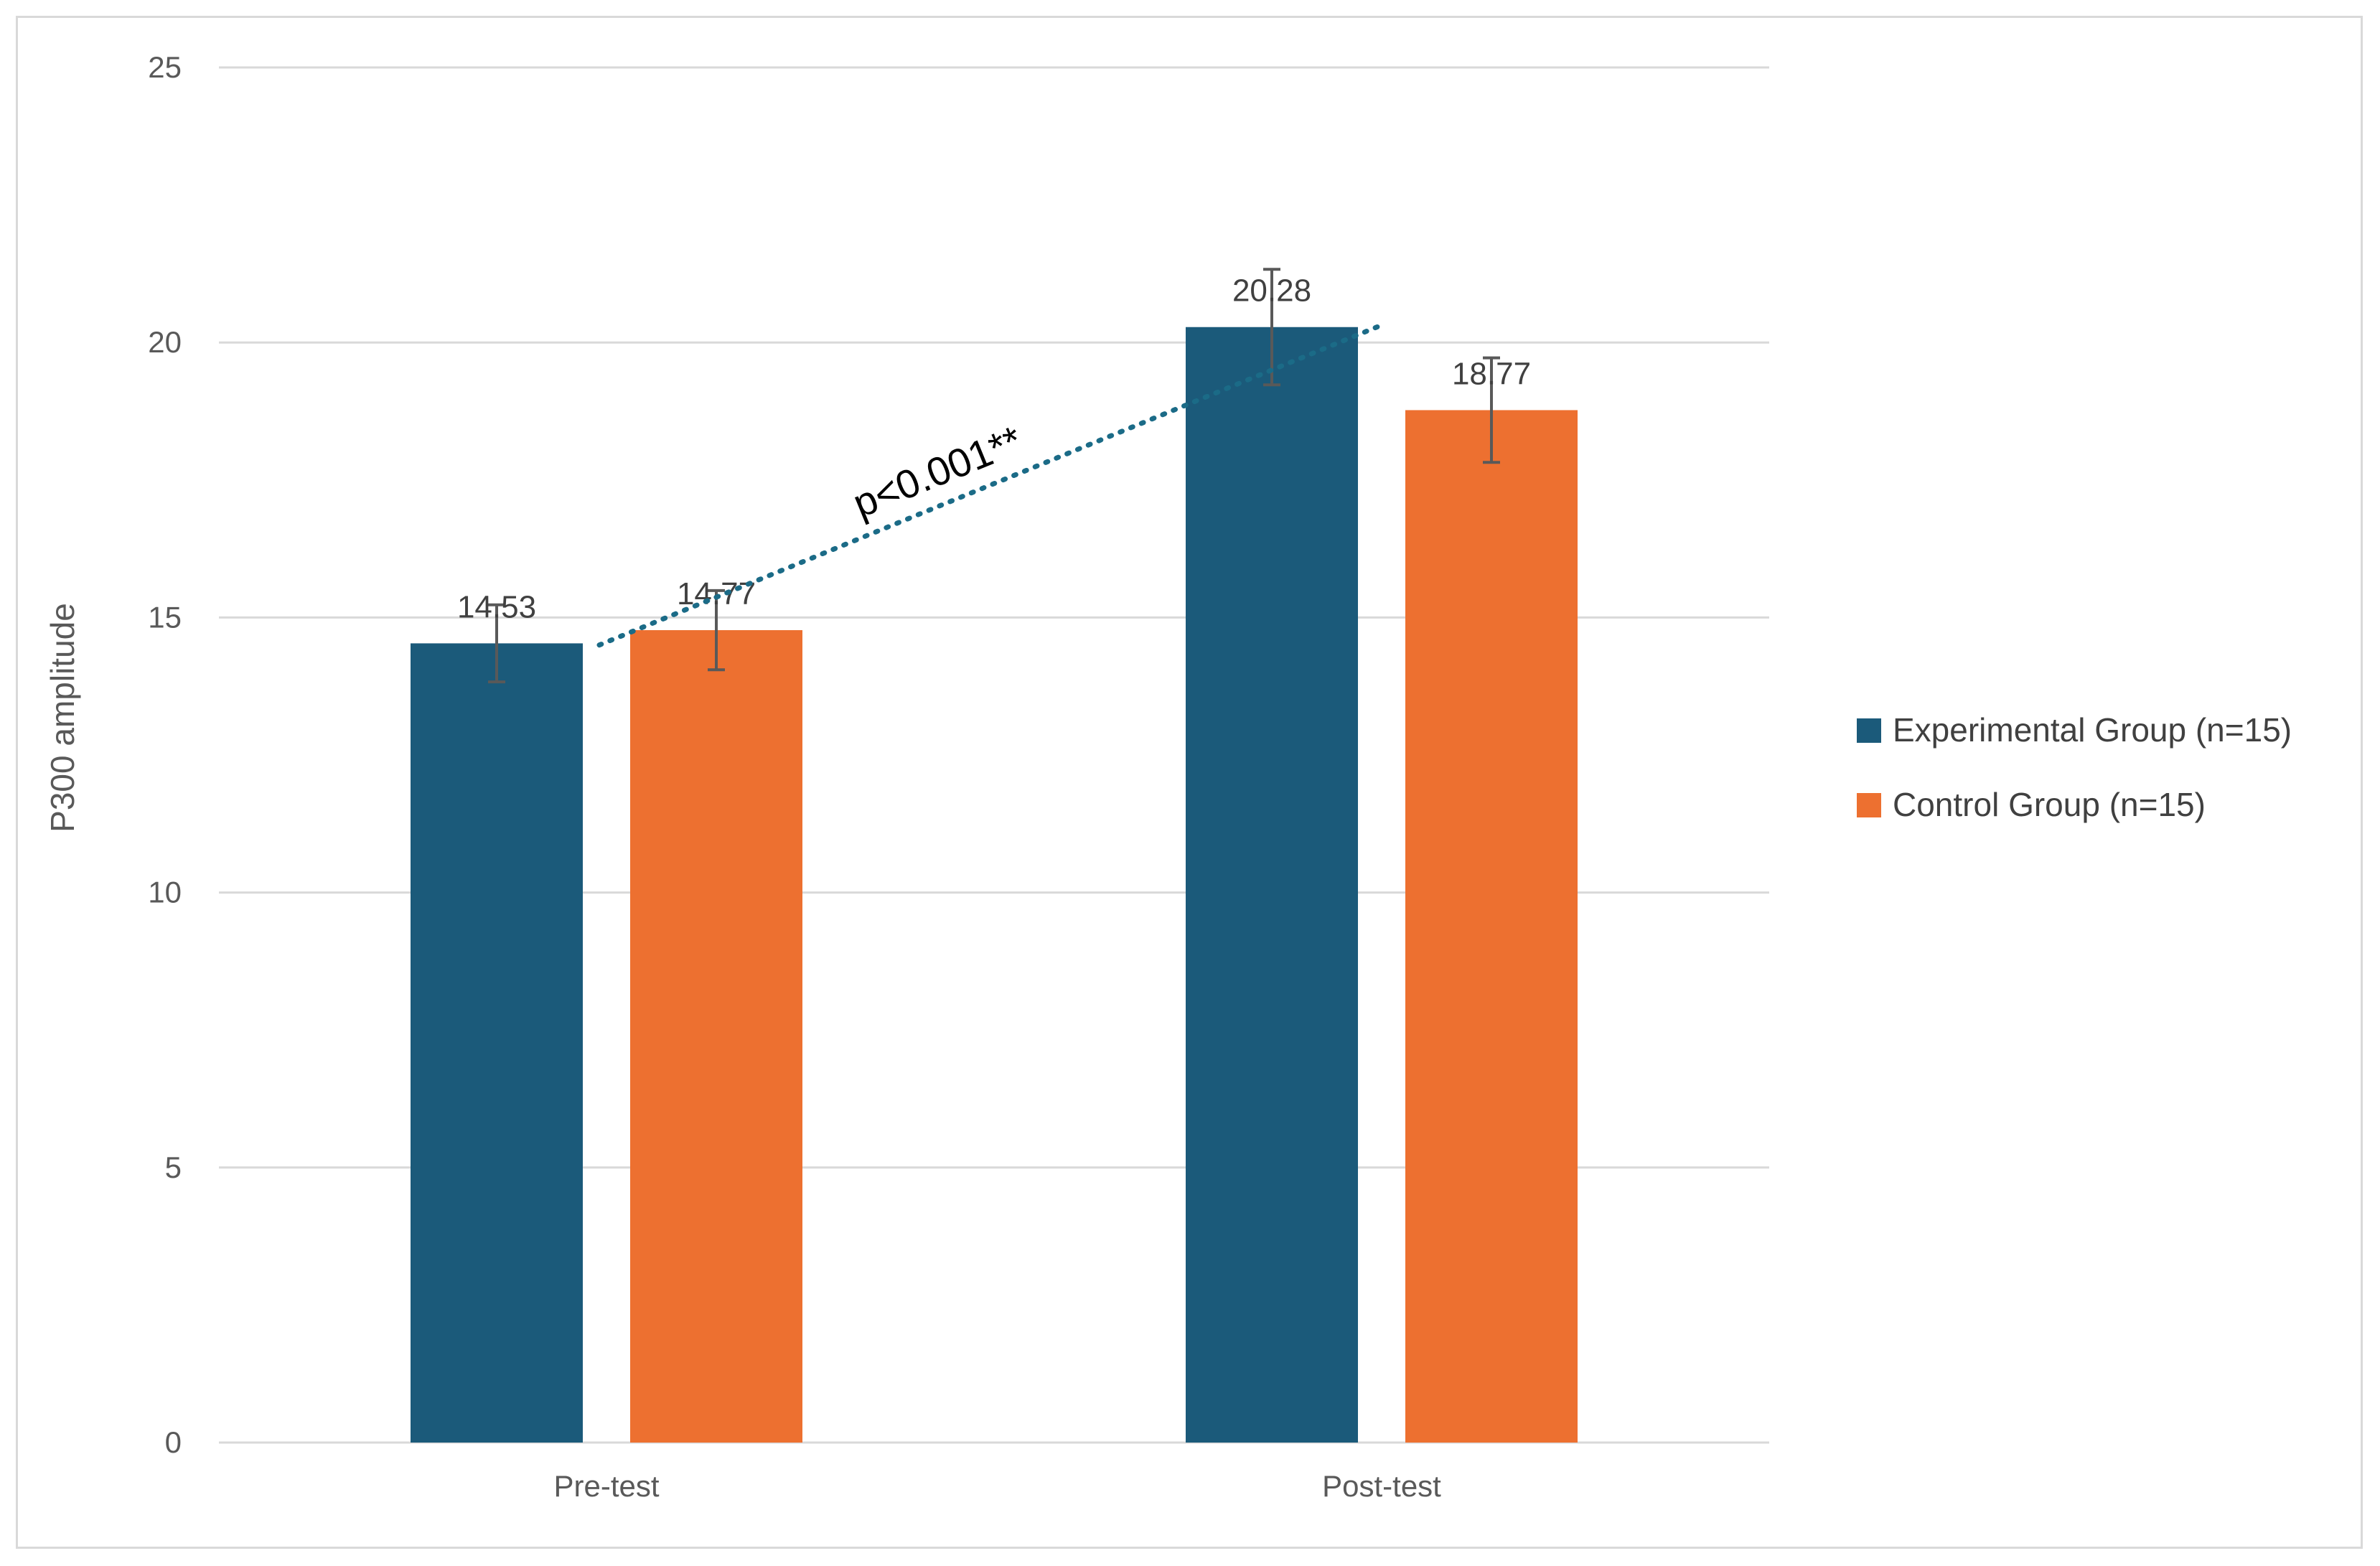 The height and width of the screenshot is (1566, 2380). What do you see at coordinates (1491, 927) in the screenshot?
I see `bar-s1-post-test` at bounding box center [1491, 927].